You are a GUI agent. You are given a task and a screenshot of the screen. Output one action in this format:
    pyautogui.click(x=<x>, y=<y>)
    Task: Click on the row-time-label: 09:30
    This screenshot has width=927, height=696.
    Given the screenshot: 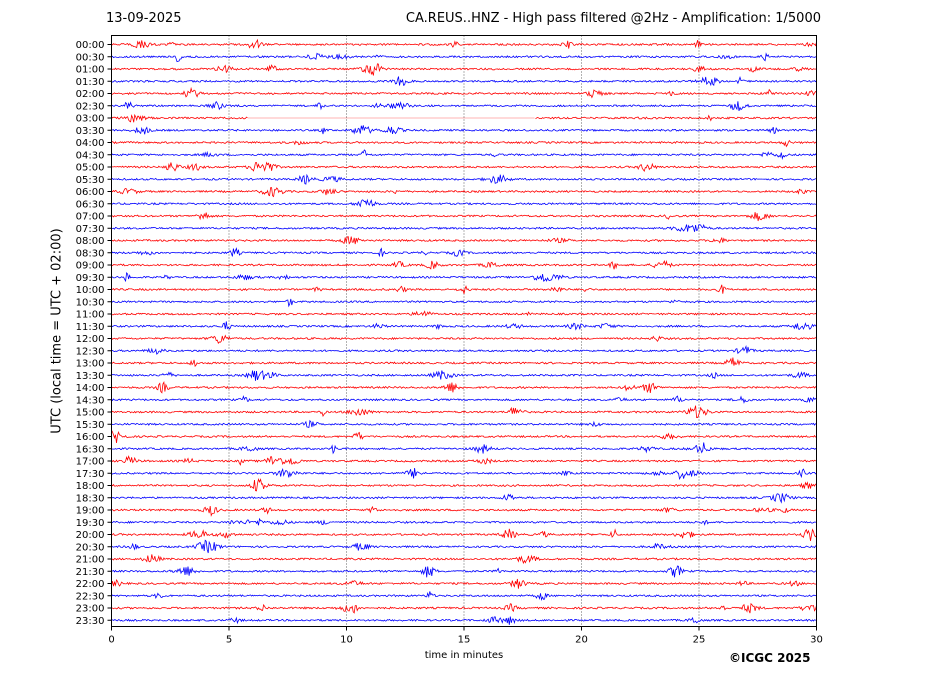 What is the action you would take?
    pyautogui.click(x=90, y=278)
    